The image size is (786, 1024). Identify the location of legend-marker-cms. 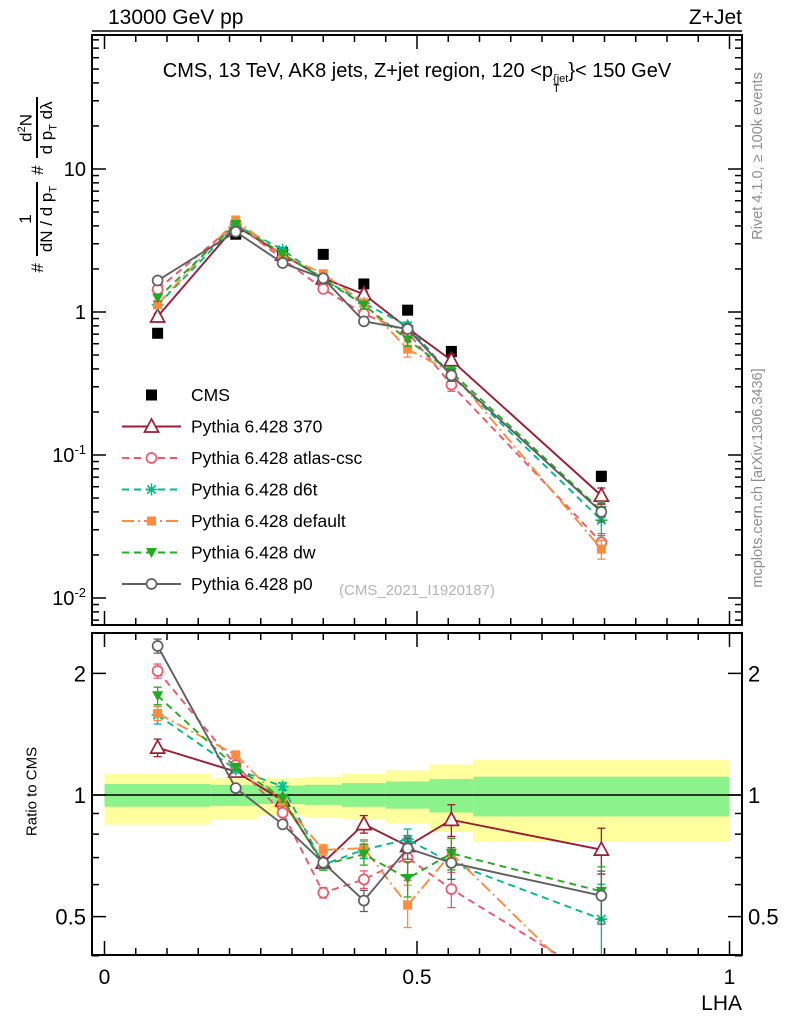
(151, 395).